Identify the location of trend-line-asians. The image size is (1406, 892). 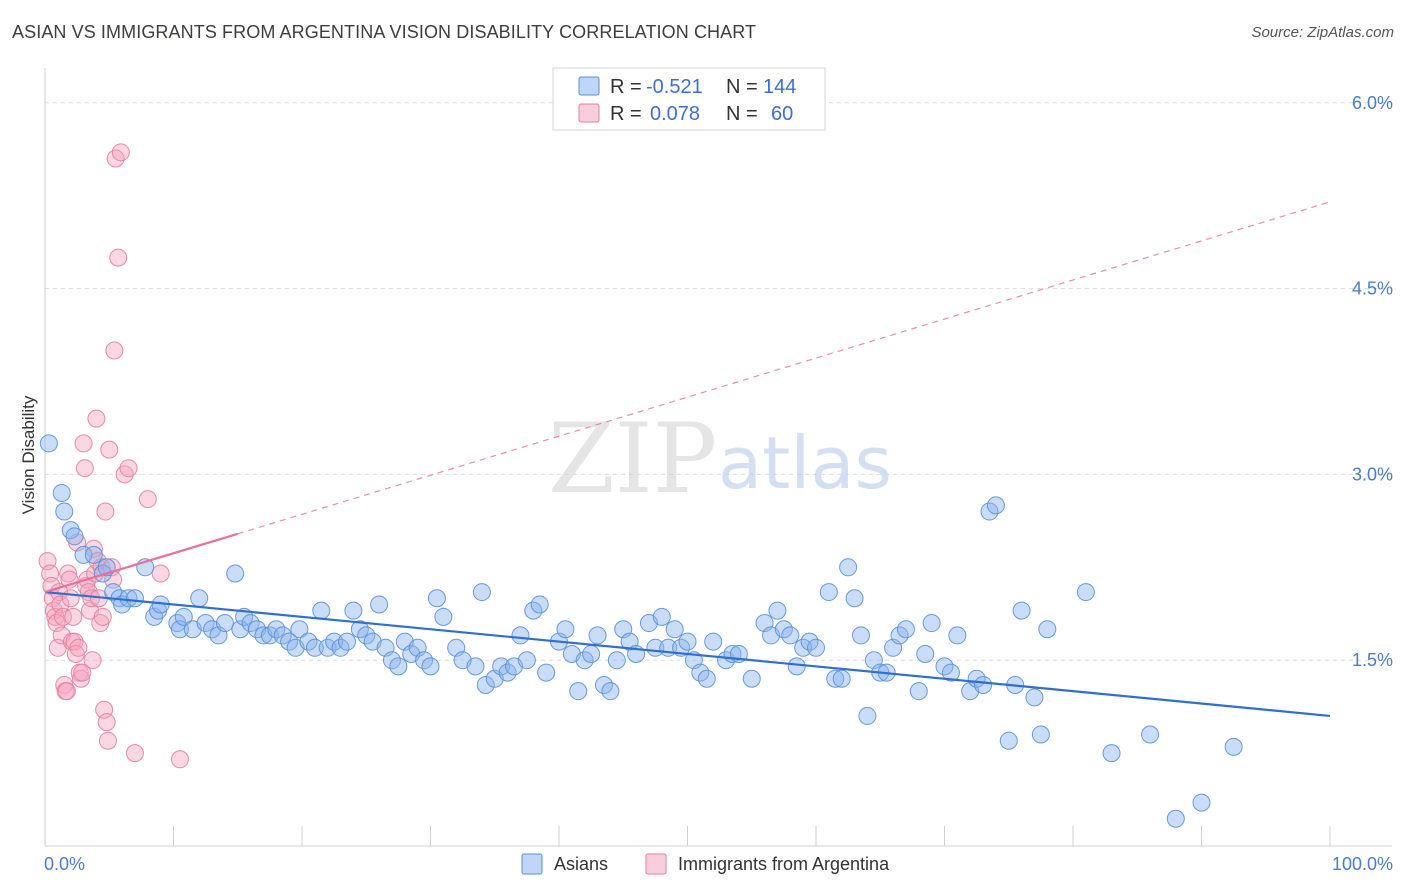
(687, 654).